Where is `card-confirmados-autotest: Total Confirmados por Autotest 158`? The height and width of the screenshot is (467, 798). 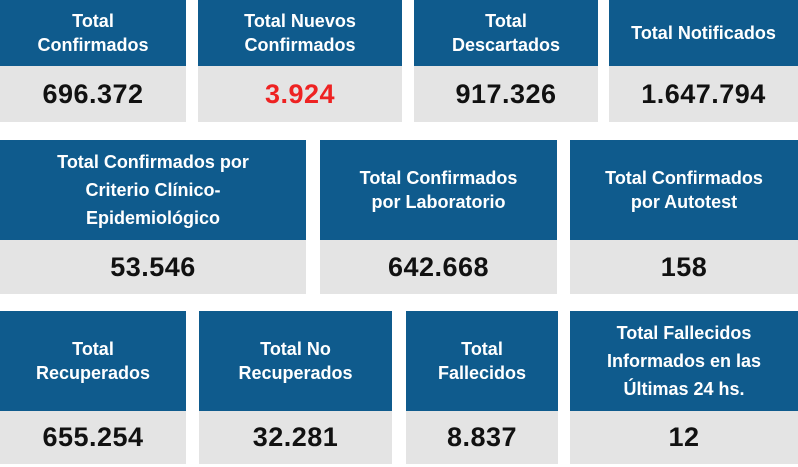 card-confirmados-autotest: Total Confirmados por Autotest 158 is located at coordinates (684, 217).